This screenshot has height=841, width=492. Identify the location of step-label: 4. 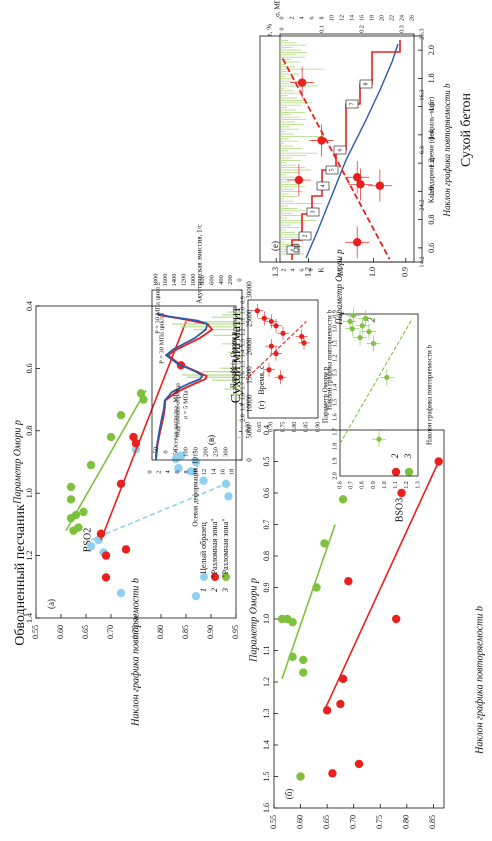
(323, 186).